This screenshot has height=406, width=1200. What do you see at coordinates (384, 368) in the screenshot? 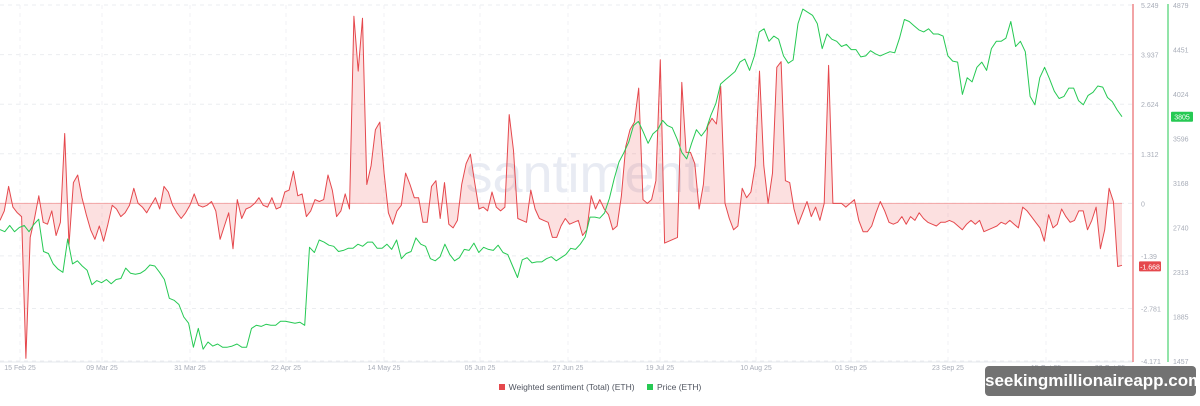
I see `x-tick-label: 14 May 25` at bounding box center [384, 368].